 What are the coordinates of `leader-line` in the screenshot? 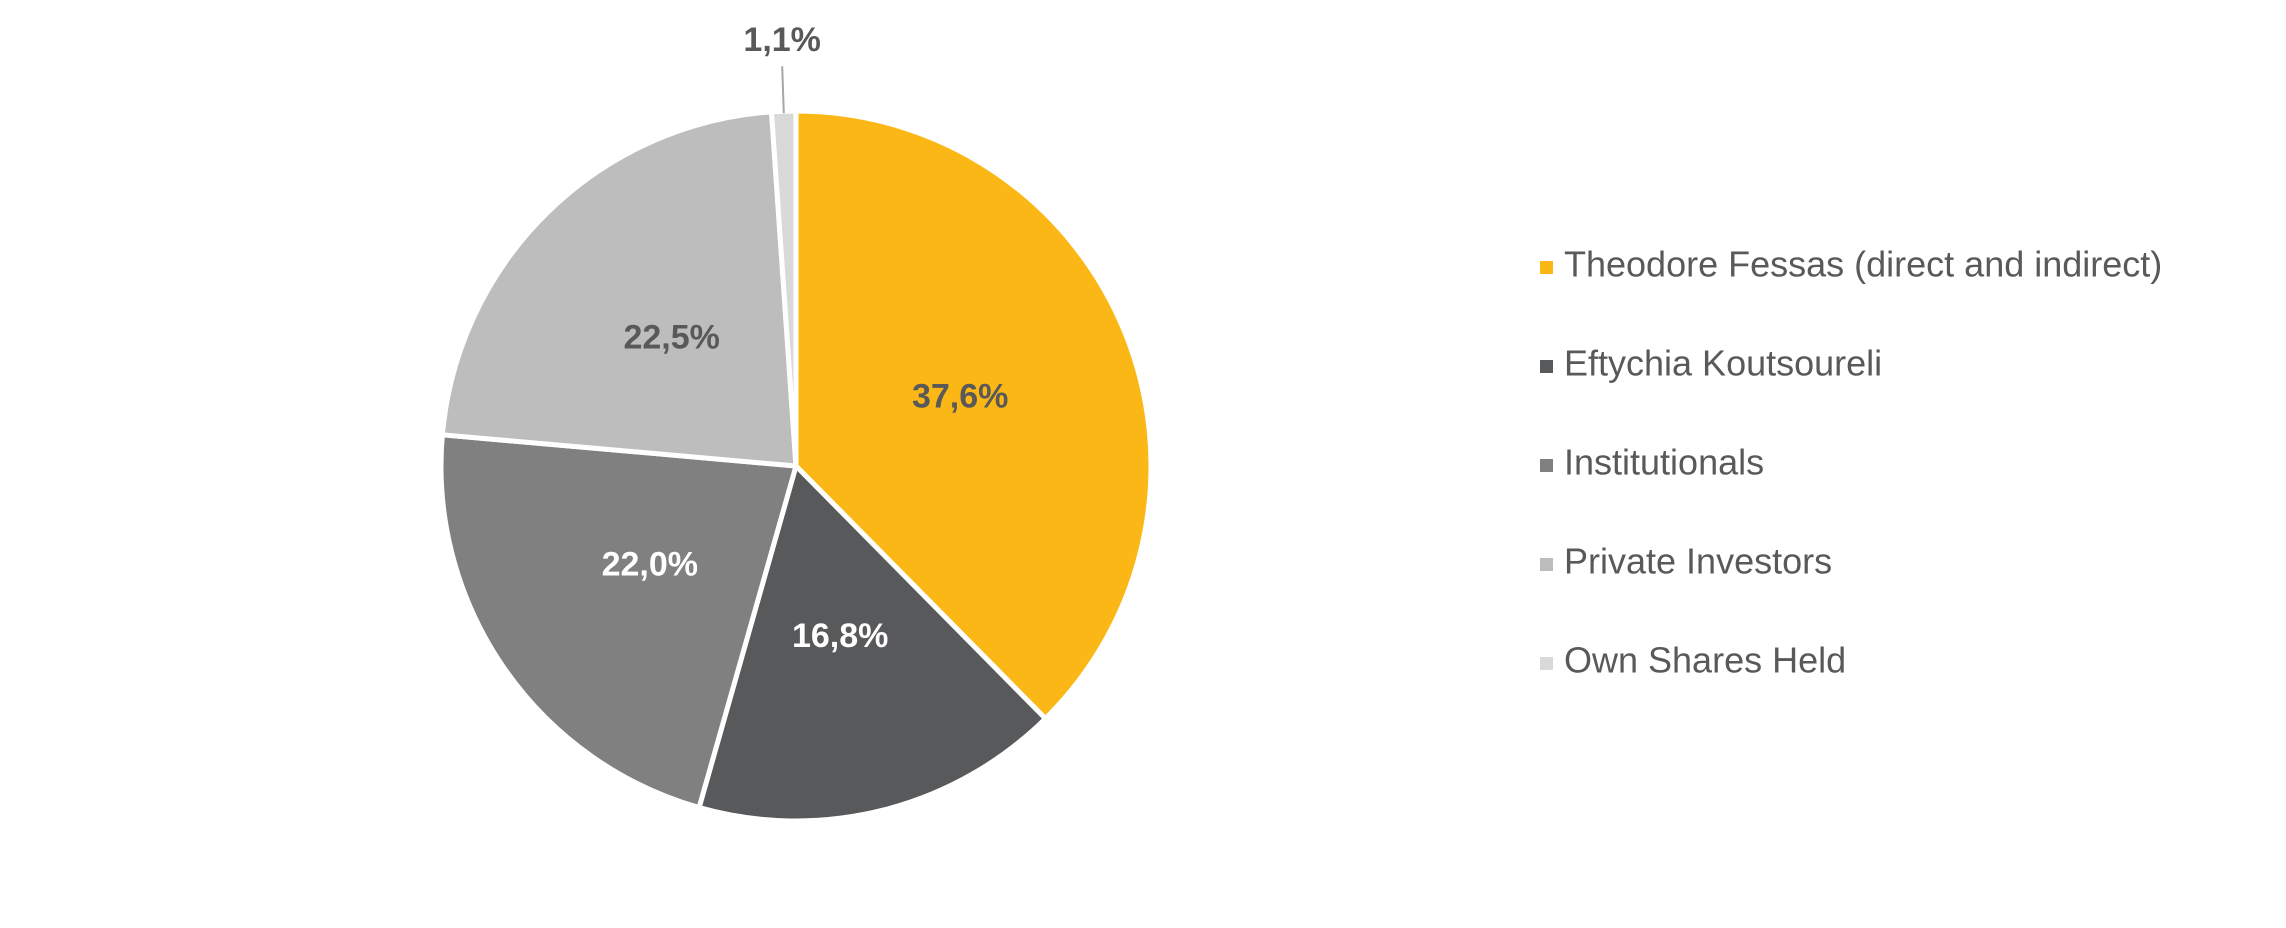 It's located at (783, 90).